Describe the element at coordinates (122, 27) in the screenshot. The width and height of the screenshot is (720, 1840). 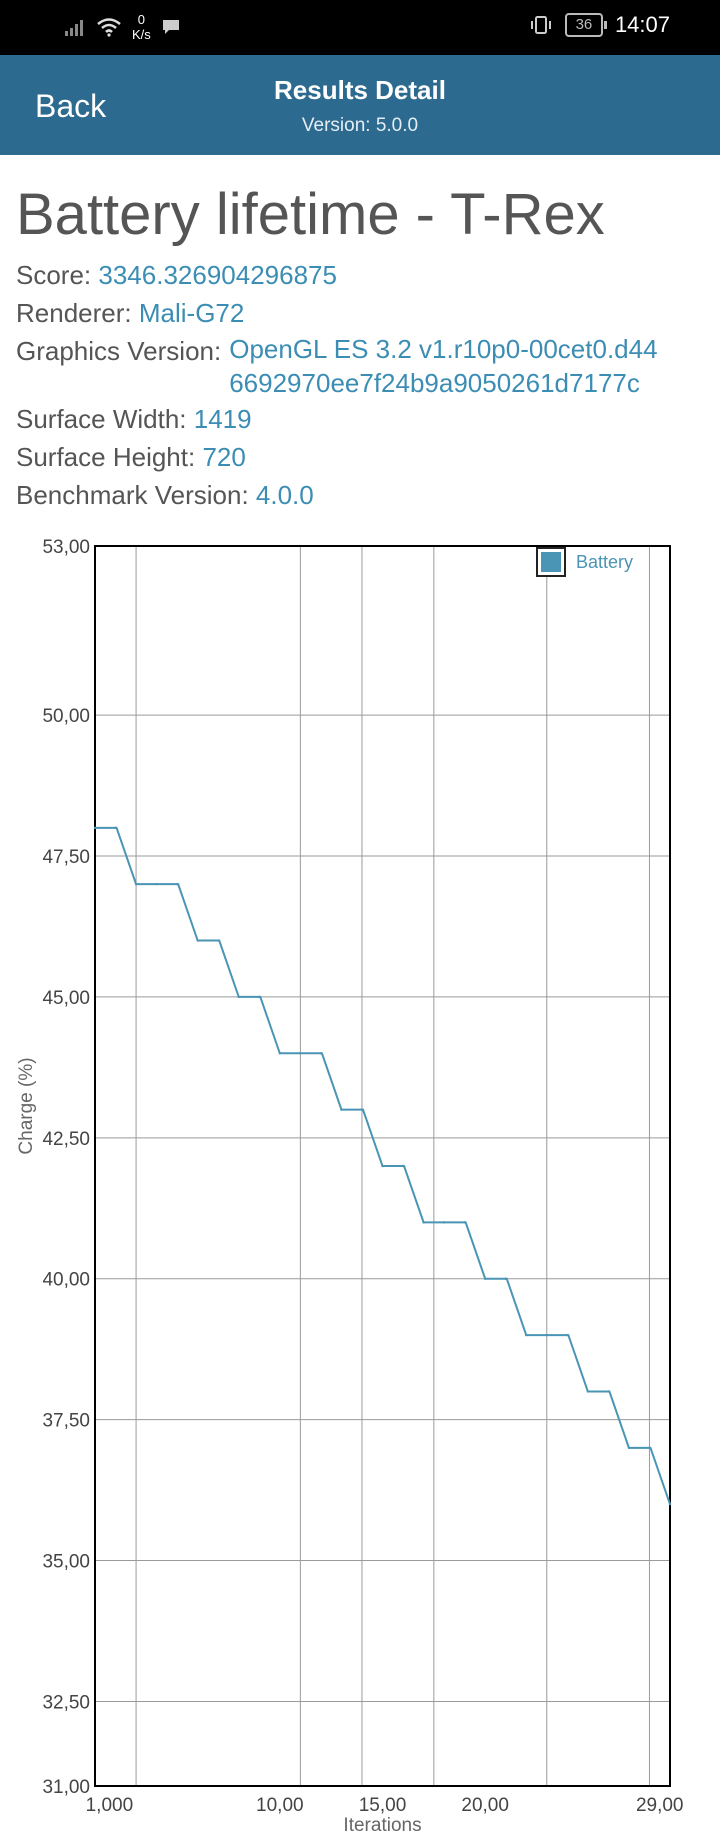
I see `status-left-icons: 0 K/s` at that location.